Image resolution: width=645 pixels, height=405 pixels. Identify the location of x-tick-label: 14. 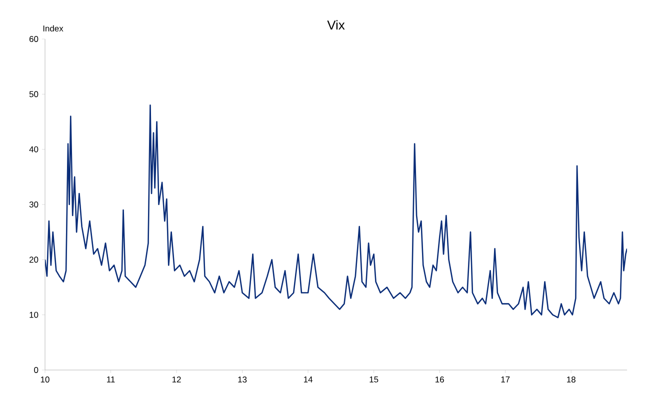
(308, 379).